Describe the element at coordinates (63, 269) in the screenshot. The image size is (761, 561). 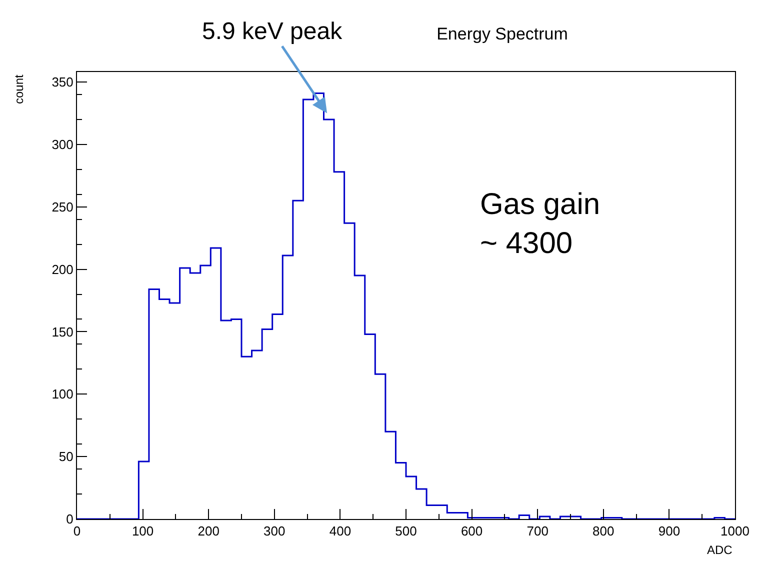
I see `y-tick-label: 200` at that location.